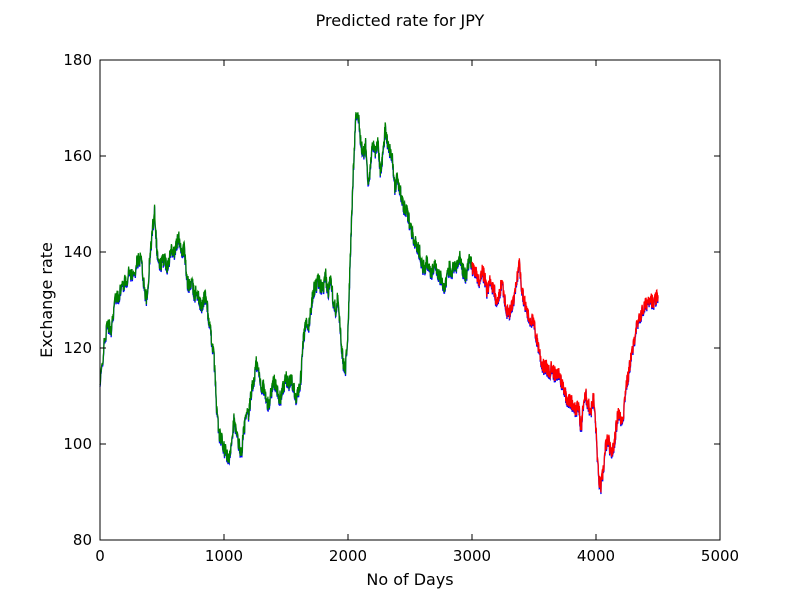  I want to click on y-tick-label: 120, so click(77, 348).